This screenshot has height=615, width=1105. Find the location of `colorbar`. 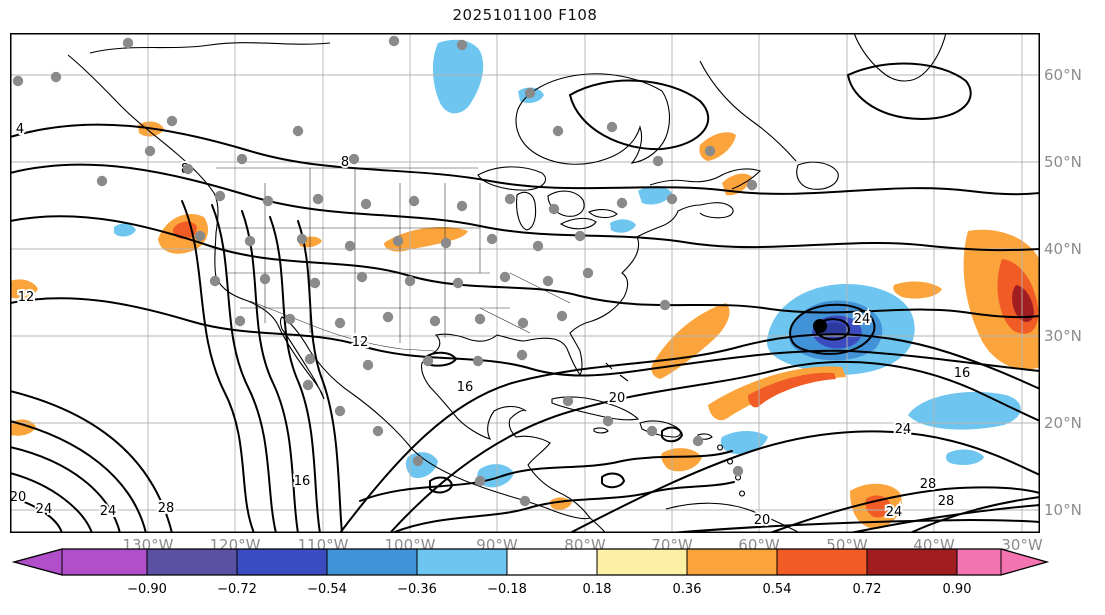

colorbar is located at coordinates (530, 562).